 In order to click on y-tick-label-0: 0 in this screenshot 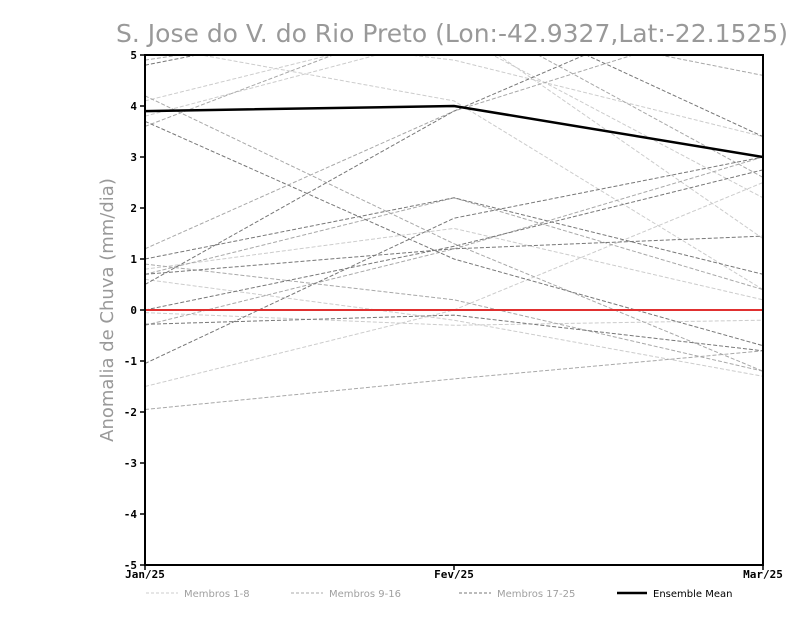, I will do `click(133, 310)`.